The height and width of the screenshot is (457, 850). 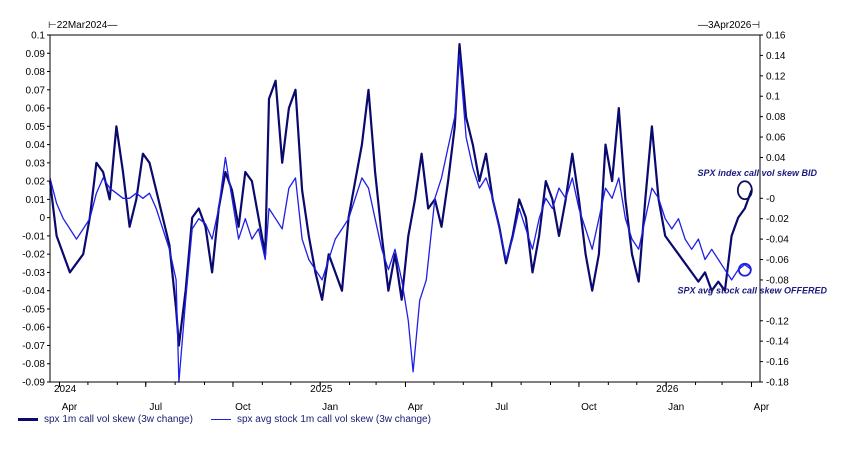 I want to click on right-tick-label: 0.06, so click(x=776, y=138).